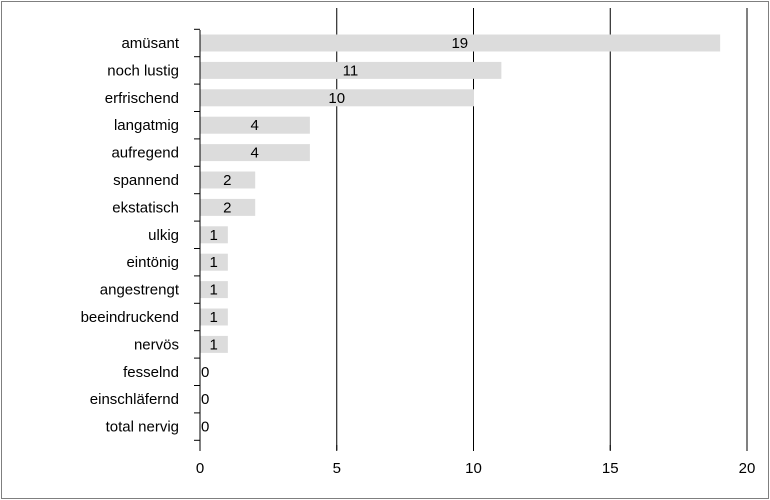 The height and width of the screenshot is (500, 770). Describe the element at coordinates (145, 153) in the screenshot. I see `category-label-4: aufregend` at that location.